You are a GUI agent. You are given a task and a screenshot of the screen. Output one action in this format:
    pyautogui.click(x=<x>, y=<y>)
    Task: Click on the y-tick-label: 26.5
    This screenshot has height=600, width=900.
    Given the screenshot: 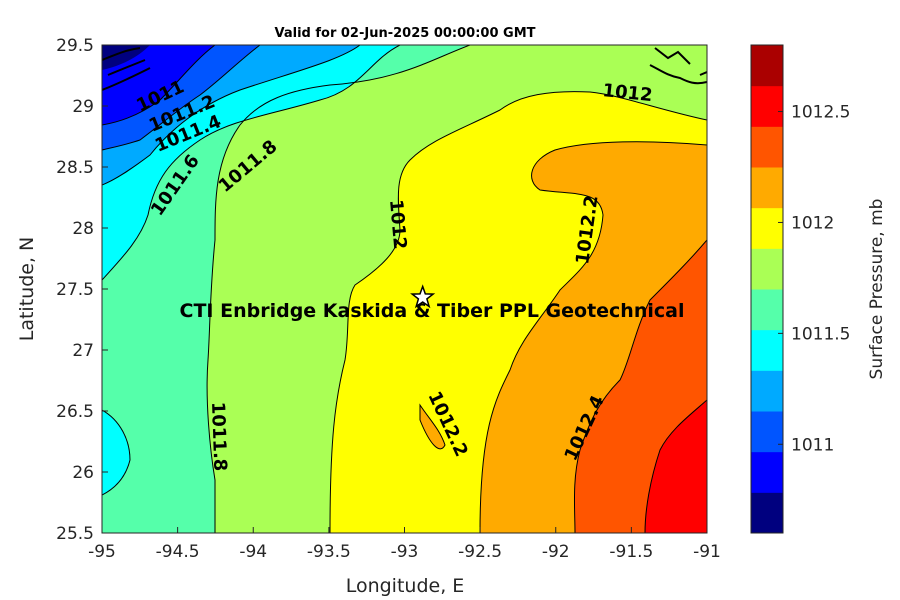 What is the action you would take?
    pyautogui.click(x=75, y=412)
    